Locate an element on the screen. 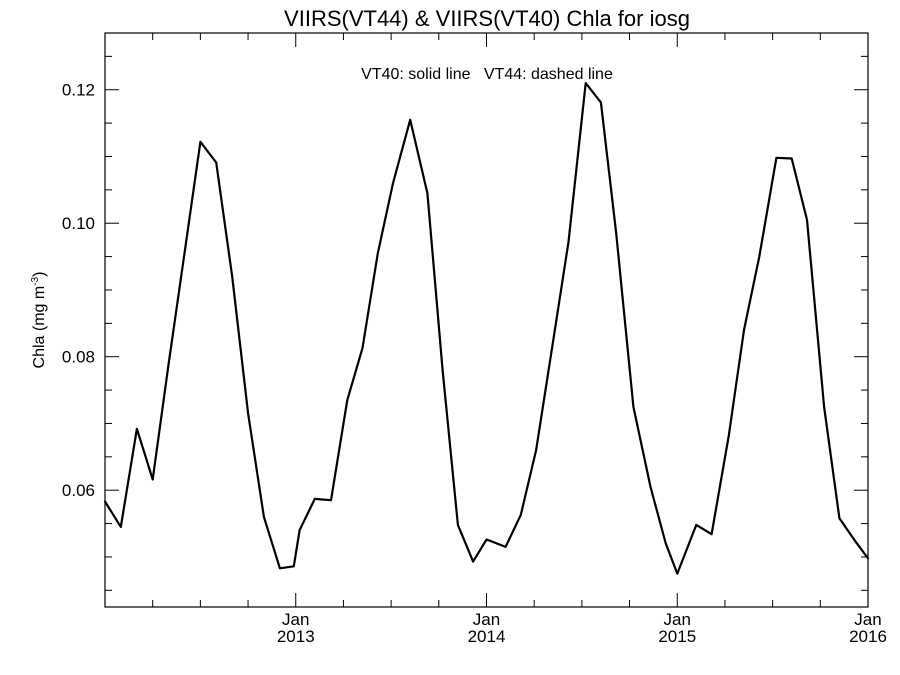  y-axis-label-sup: -3 is located at coordinates (35, 280).